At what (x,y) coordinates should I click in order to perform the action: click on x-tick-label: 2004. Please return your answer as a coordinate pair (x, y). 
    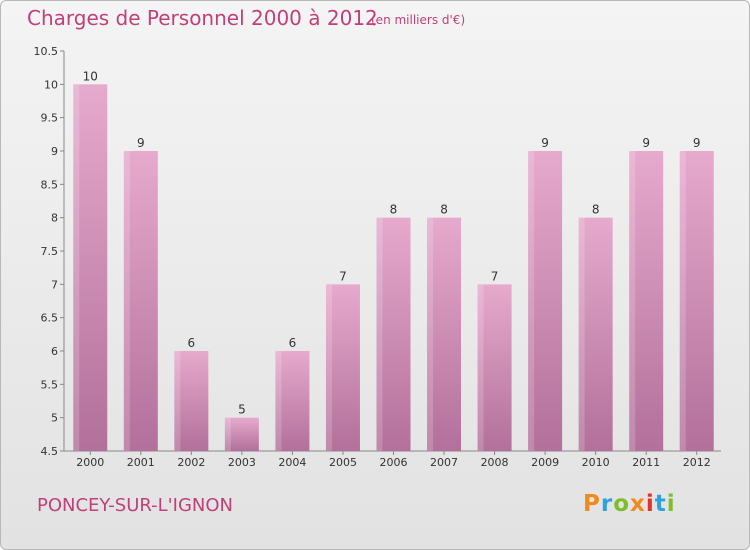
    Looking at the image, I should click on (292, 462).